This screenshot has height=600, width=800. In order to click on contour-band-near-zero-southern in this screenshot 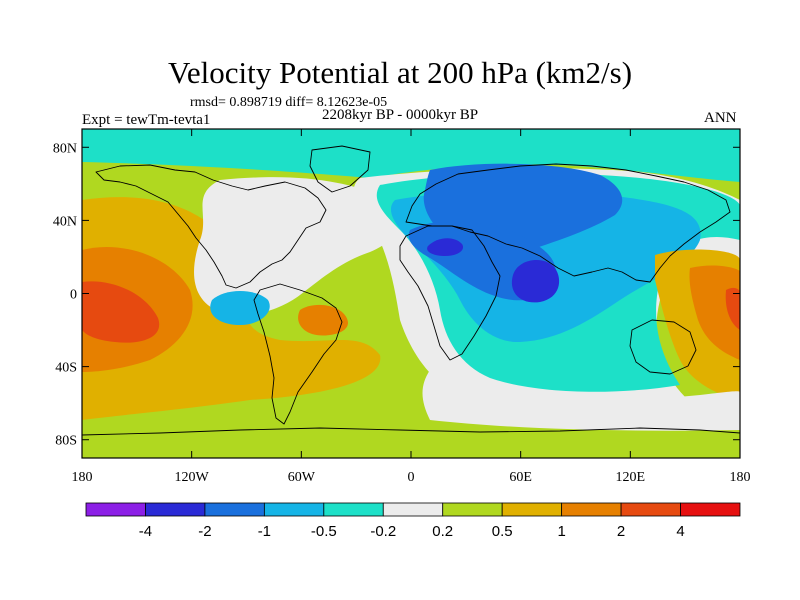, I will do `click(581, 400)`.